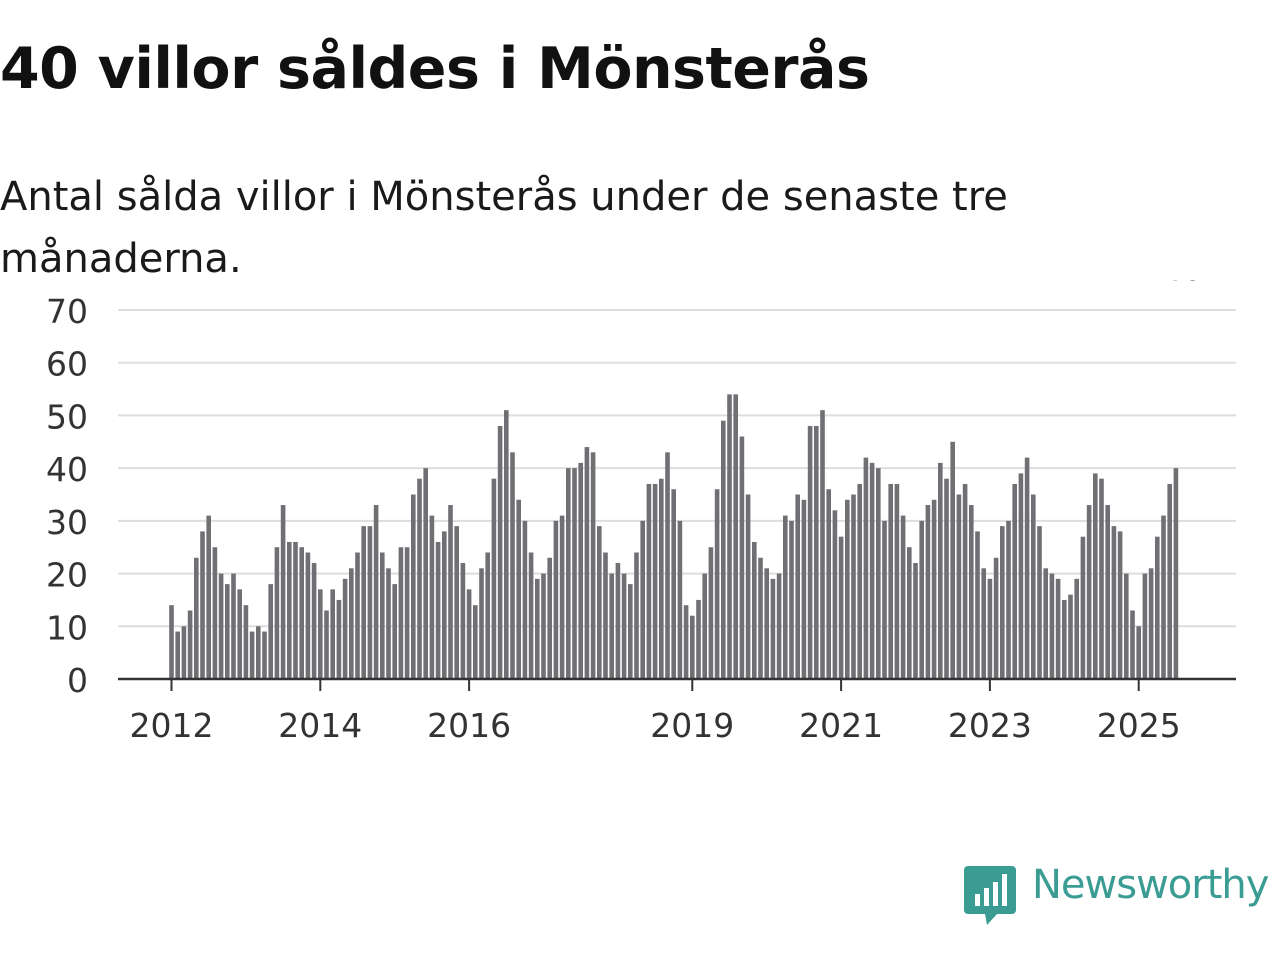 This screenshot has height=960, width=1280. What do you see at coordinates (67, 311) in the screenshot?
I see `y-tick-label: 70` at bounding box center [67, 311].